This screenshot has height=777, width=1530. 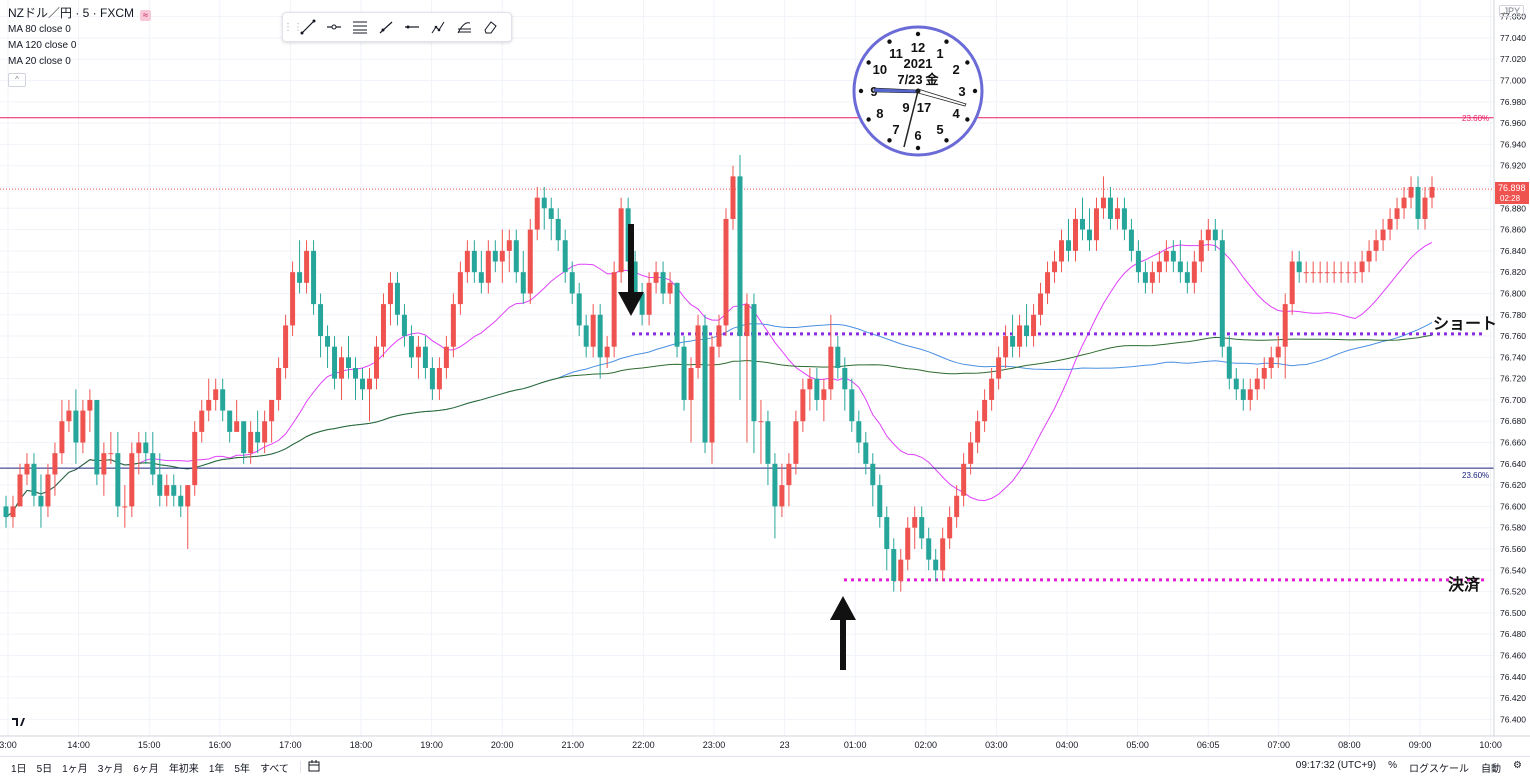 I want to click on clock-time: 09:17:32 (UTC+9), so click(x=1336, y=765).